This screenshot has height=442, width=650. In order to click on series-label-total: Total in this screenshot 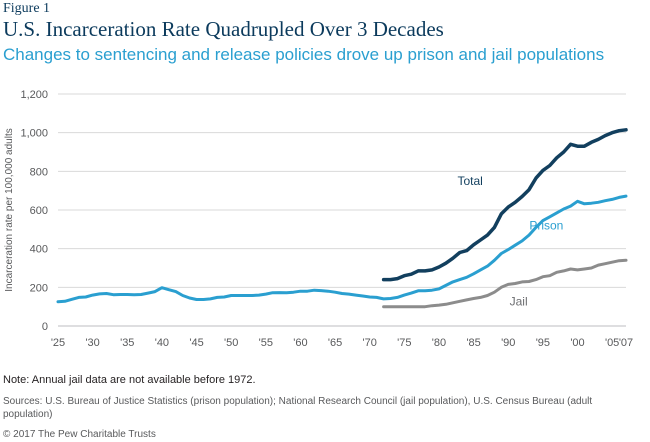, I will do `click(469, 181)`.